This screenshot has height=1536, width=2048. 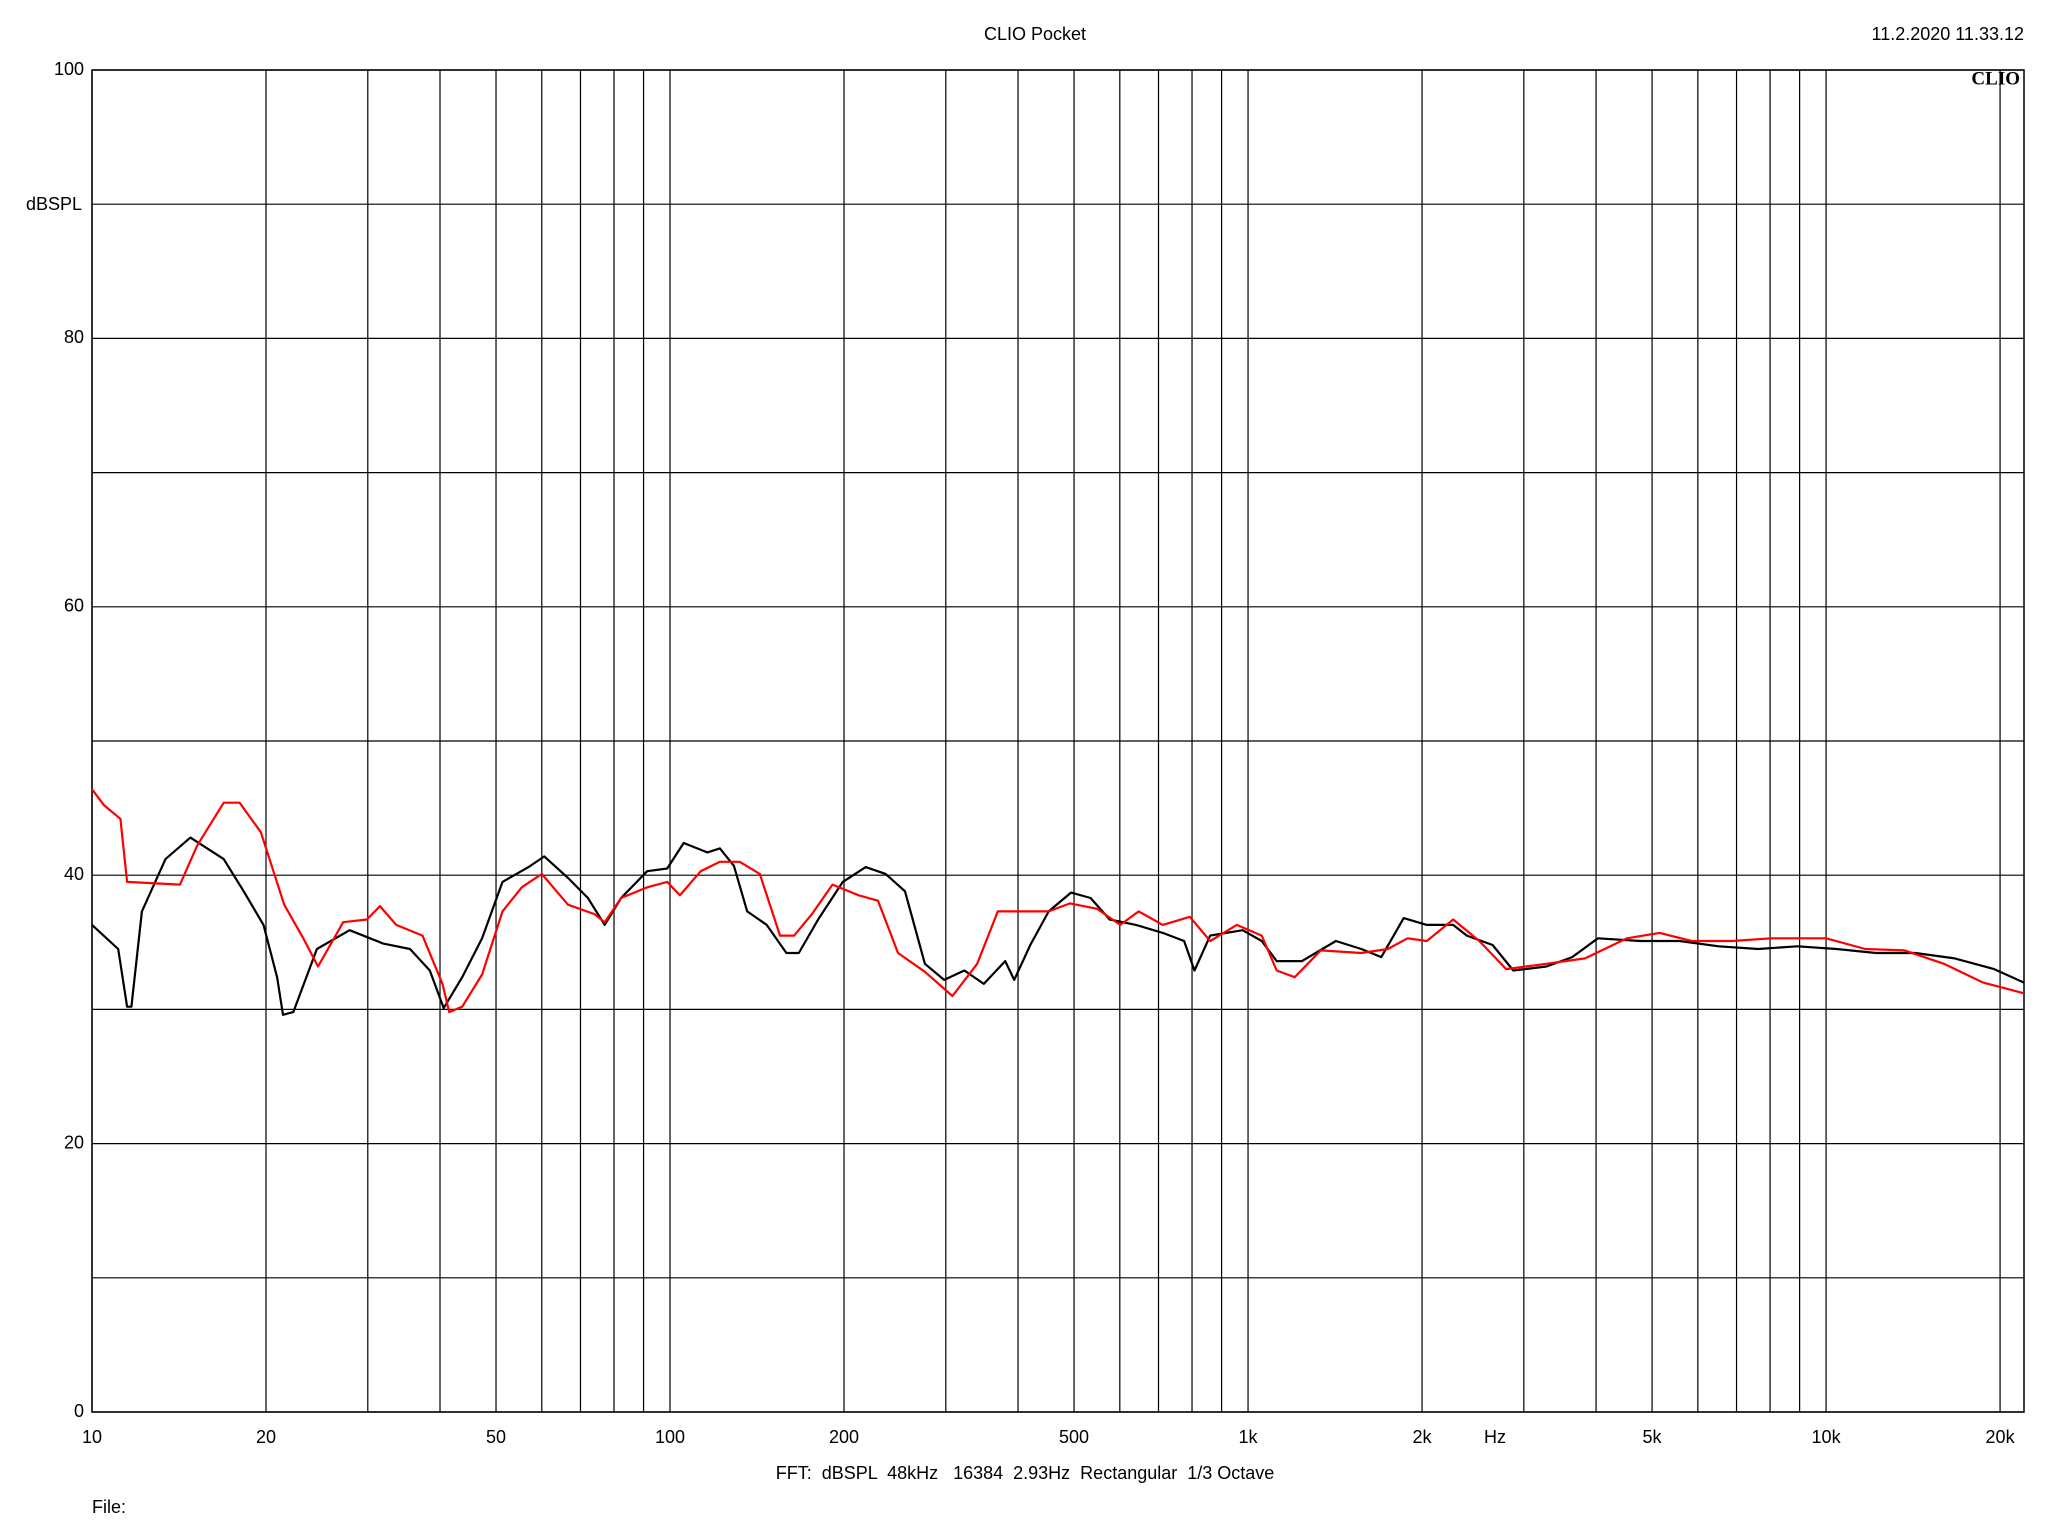 I want to click on y-tick-label: 60, so click(x=74, y=606).